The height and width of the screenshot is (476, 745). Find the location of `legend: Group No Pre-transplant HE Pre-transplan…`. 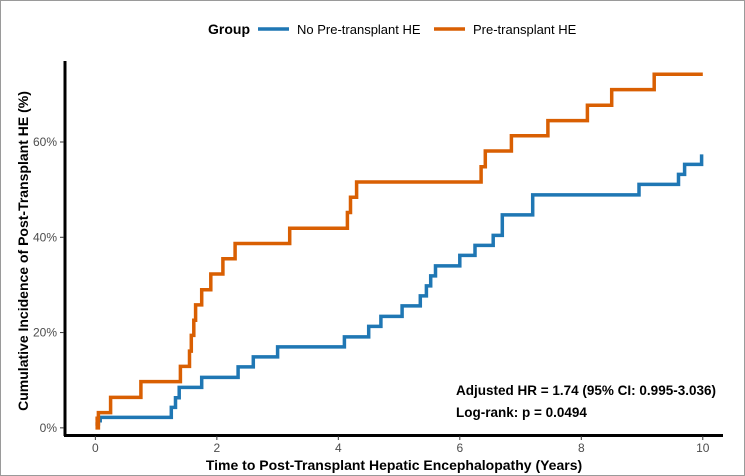

legend: Group No Pre-transplant HE Pre-transplan… is located at coordinates (392, 29).